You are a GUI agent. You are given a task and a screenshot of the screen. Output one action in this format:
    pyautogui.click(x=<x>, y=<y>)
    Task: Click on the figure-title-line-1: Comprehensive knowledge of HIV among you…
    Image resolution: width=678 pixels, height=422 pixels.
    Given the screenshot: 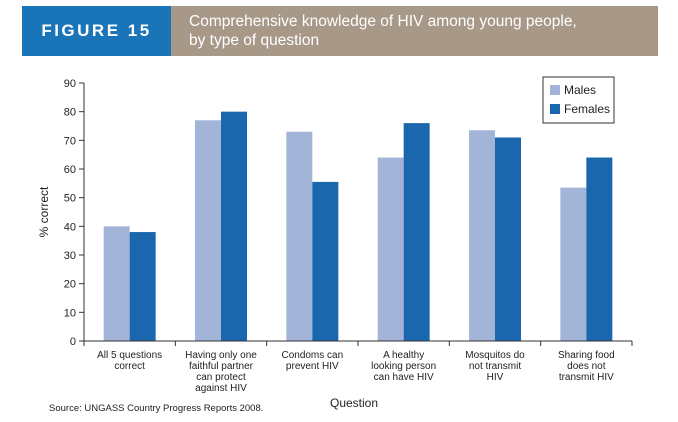 What is the action you would take?
    pyautogui.click(x=383, y=21)
    